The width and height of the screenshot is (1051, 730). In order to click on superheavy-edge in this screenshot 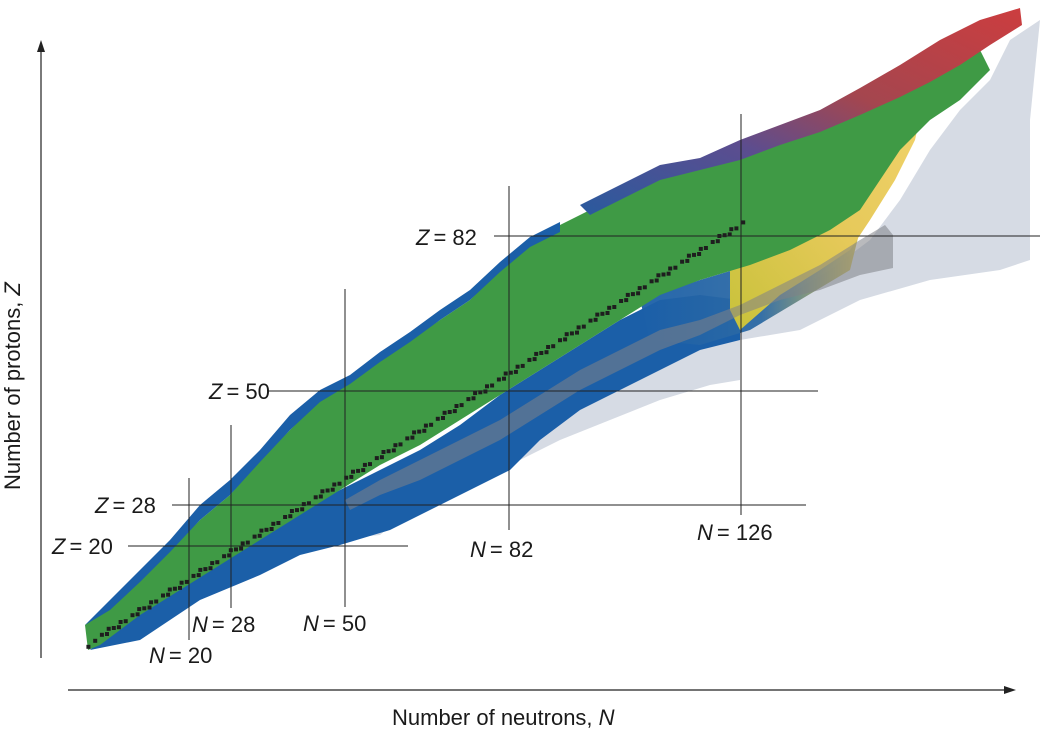, I will do `click(801, 111)`.